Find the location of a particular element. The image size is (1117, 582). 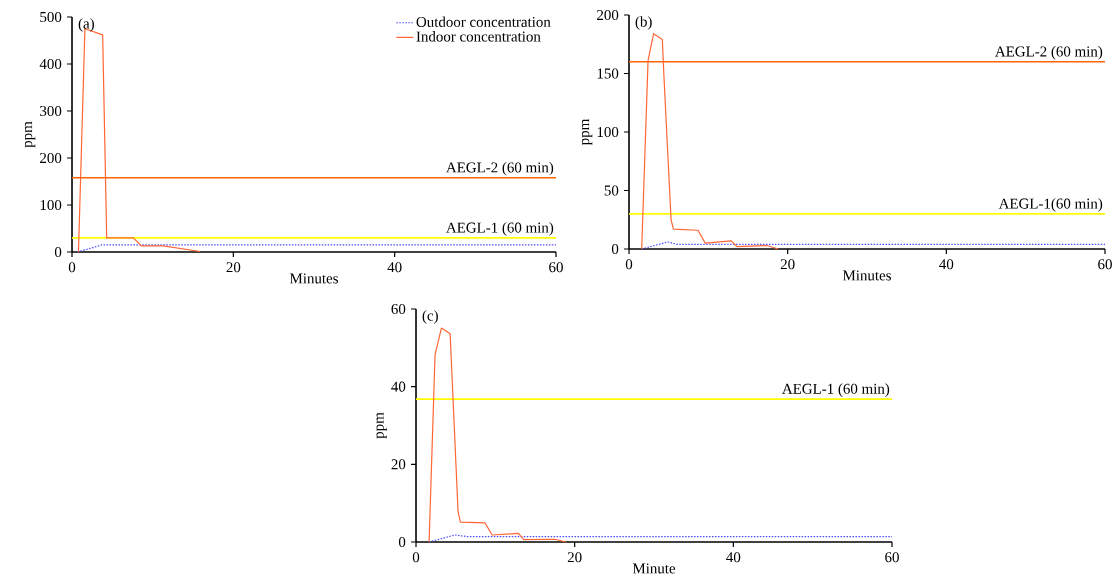

y-tick-label: 50 is located at coordinates (611, 190).